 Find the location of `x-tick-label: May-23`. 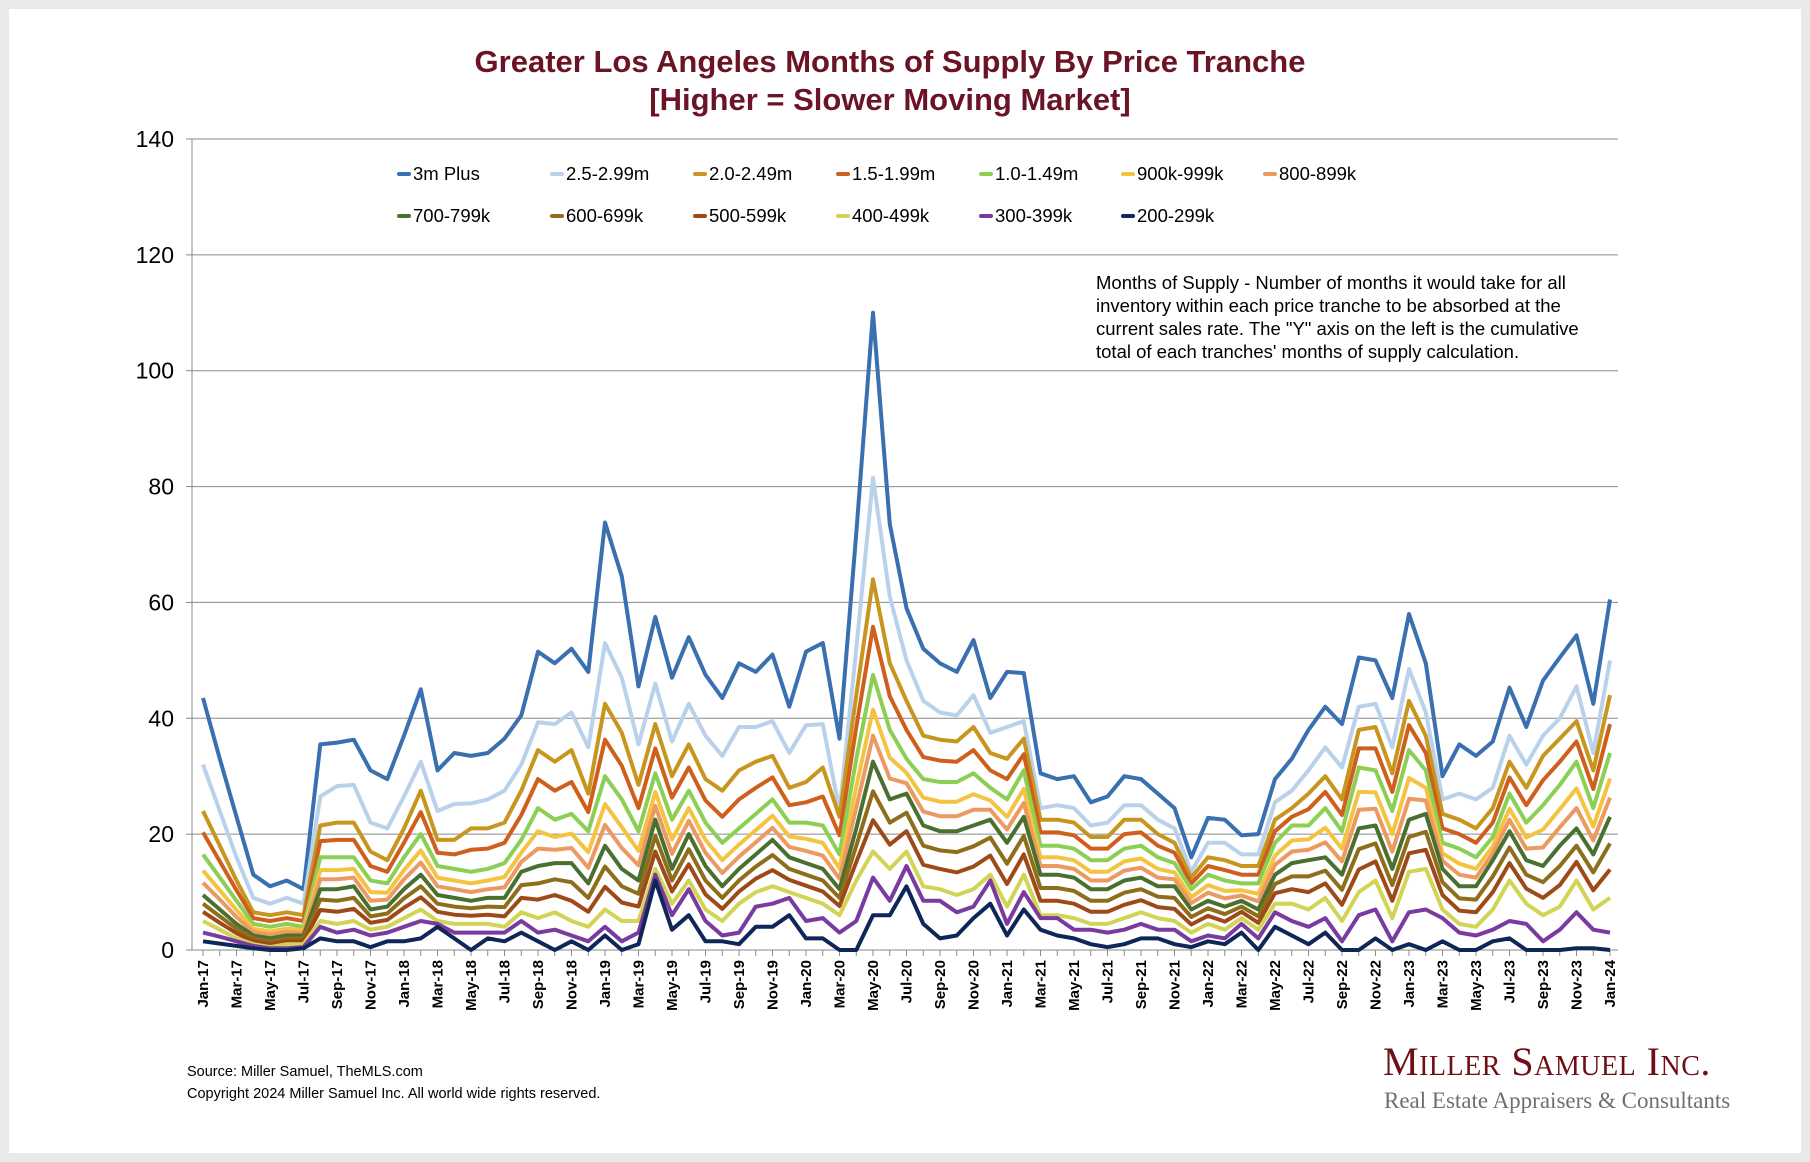

x-tick-label: May-23 is located at coordinates (1476, 985).